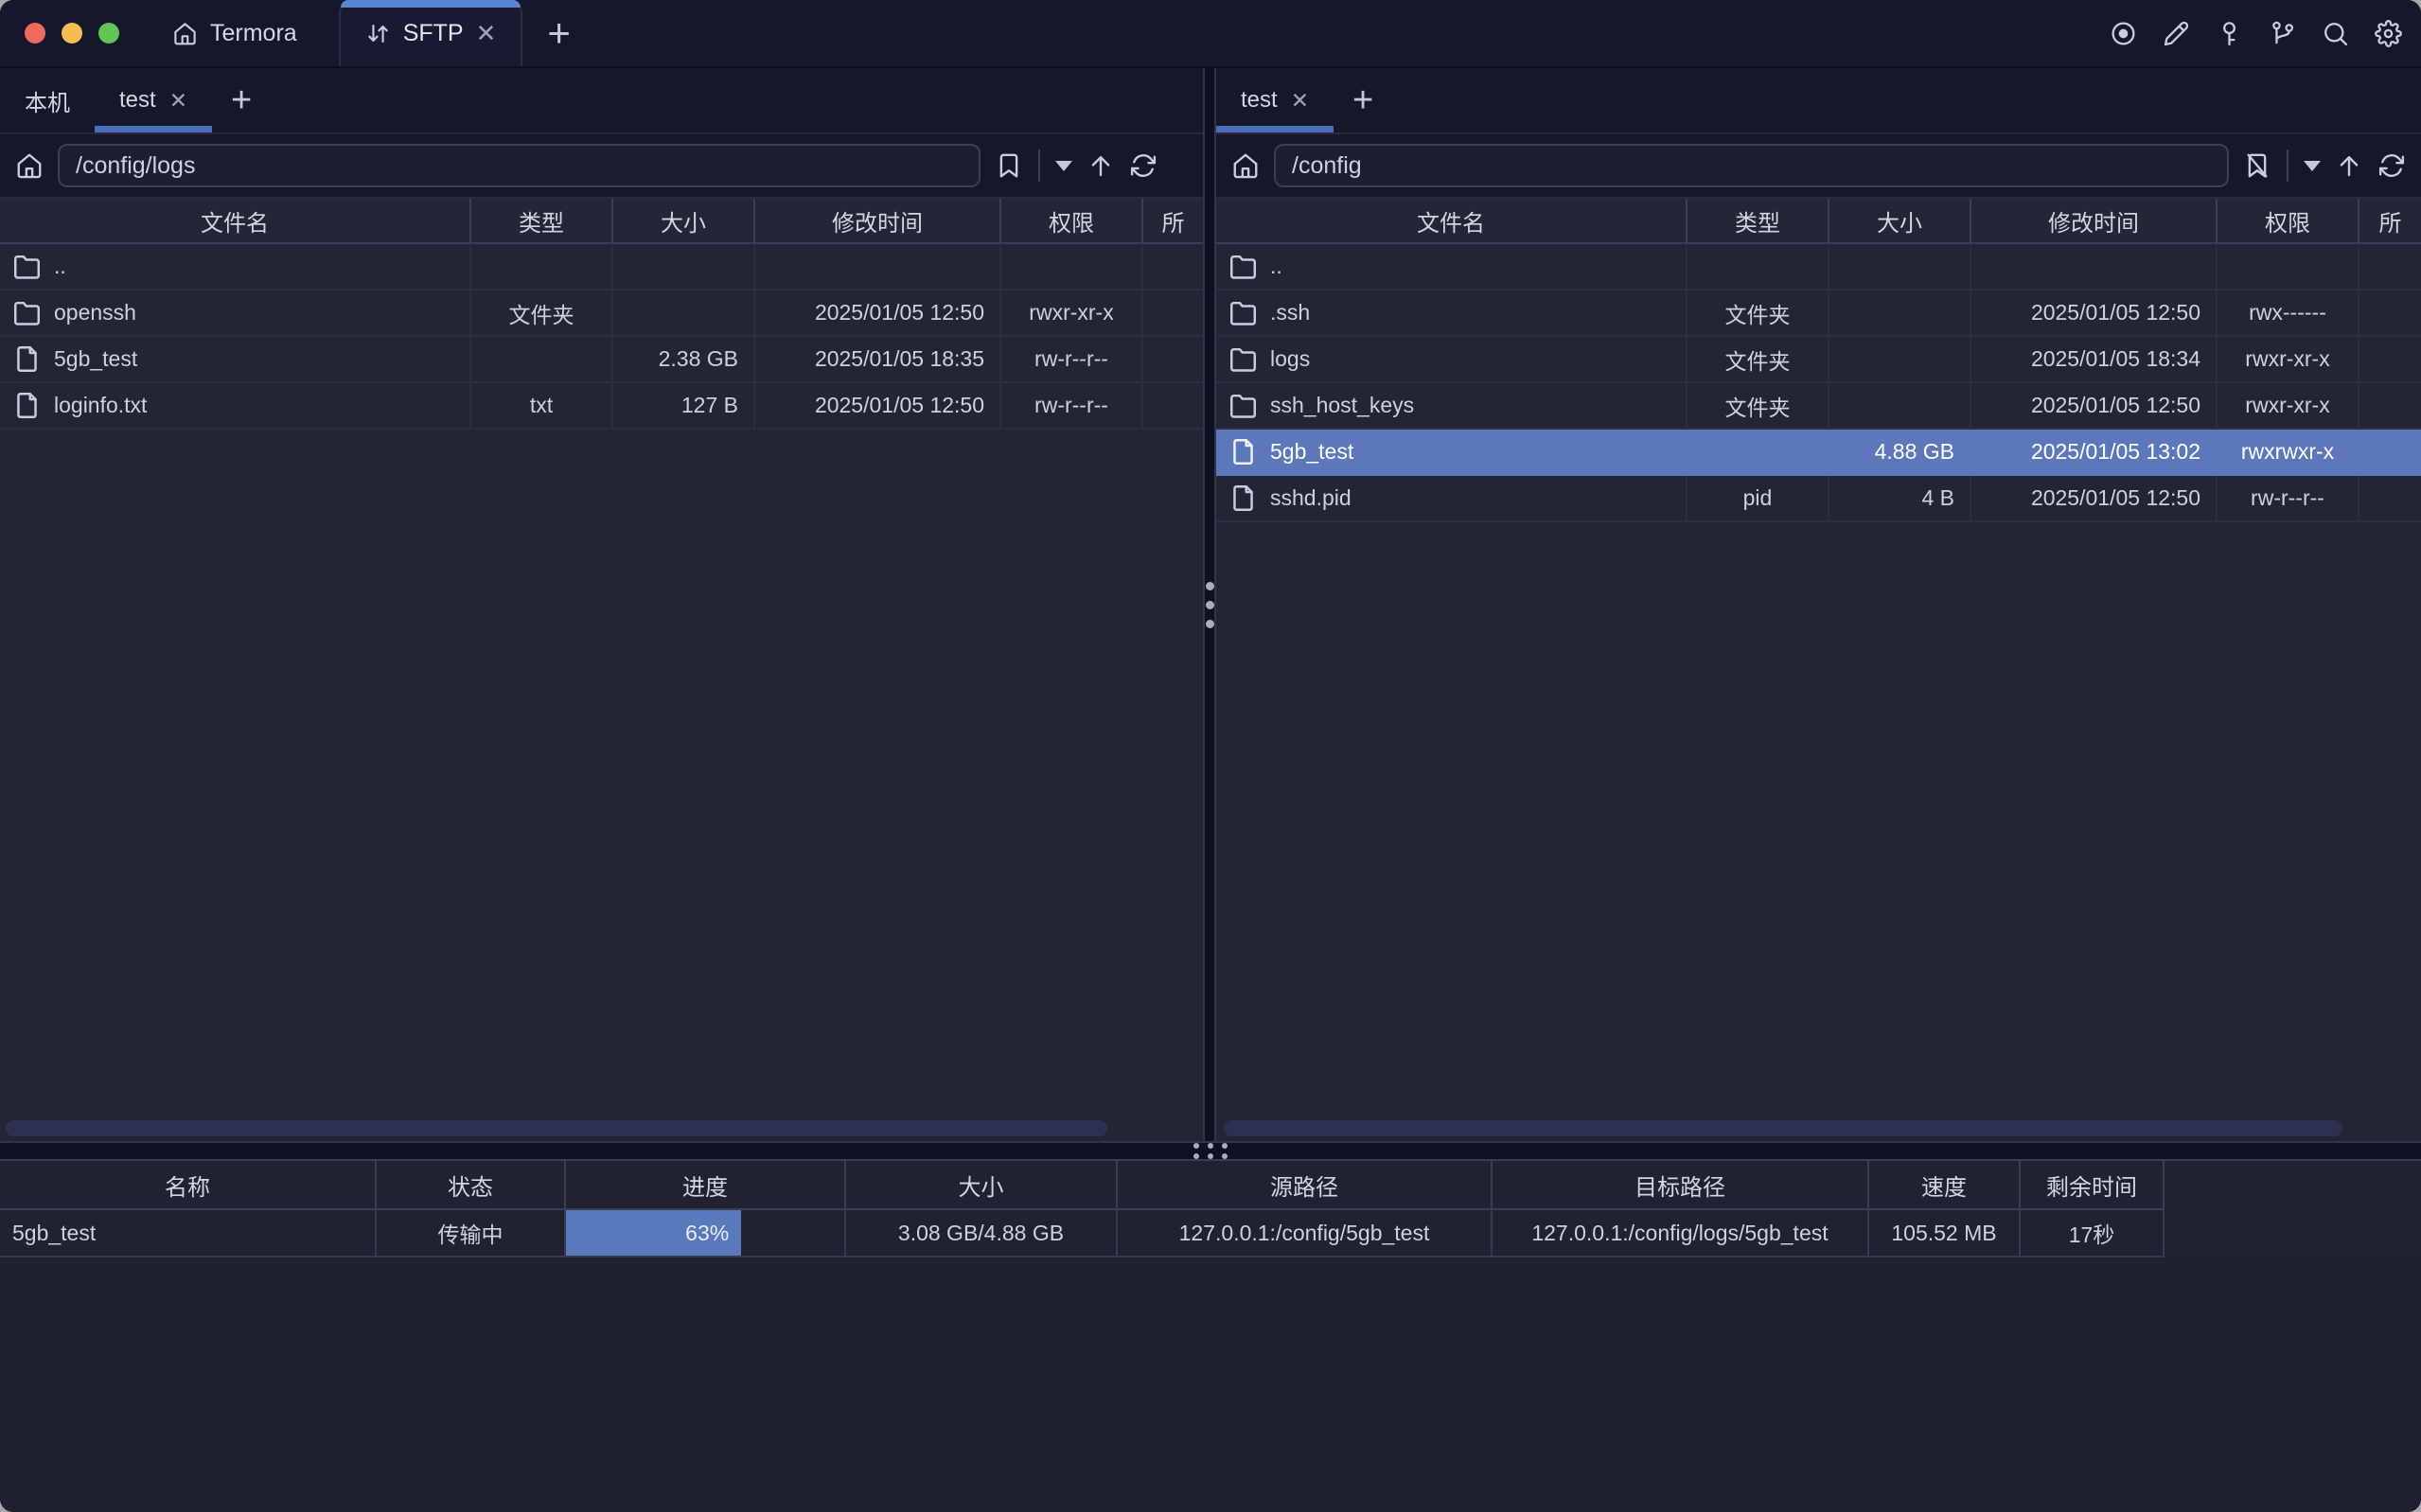 This screenshot has width=2421, height=1512. What do you see at coordinates (1275, 100) in the screenshot?
I see `right-tab-test: test ✕` at bounding box center [1275, 100].